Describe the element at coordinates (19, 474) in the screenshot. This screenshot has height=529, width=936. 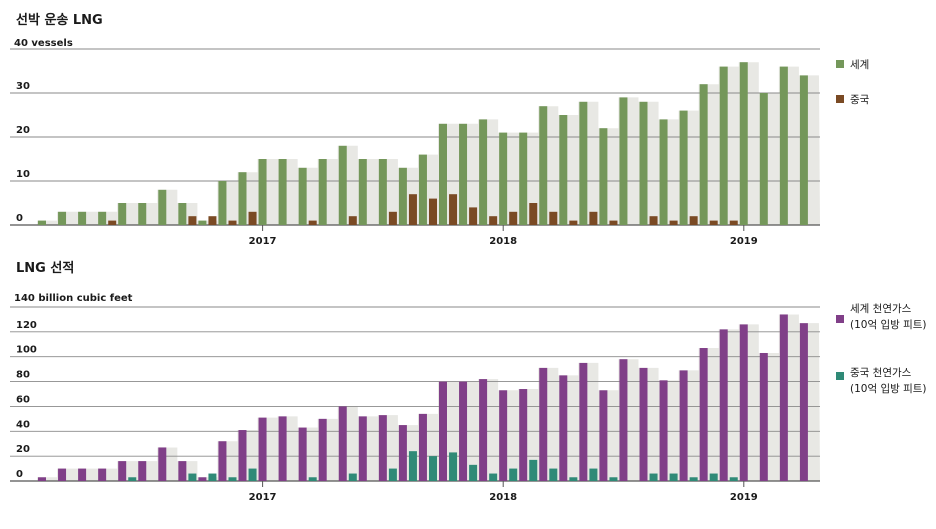
I see `bottom-y-tick-label: 0` at that location.